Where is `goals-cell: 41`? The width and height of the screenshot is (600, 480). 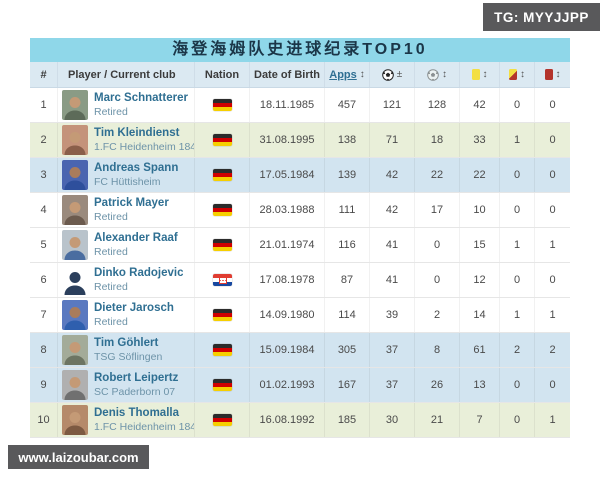 goals-cell: 41 is located at coordinates (392, 280).